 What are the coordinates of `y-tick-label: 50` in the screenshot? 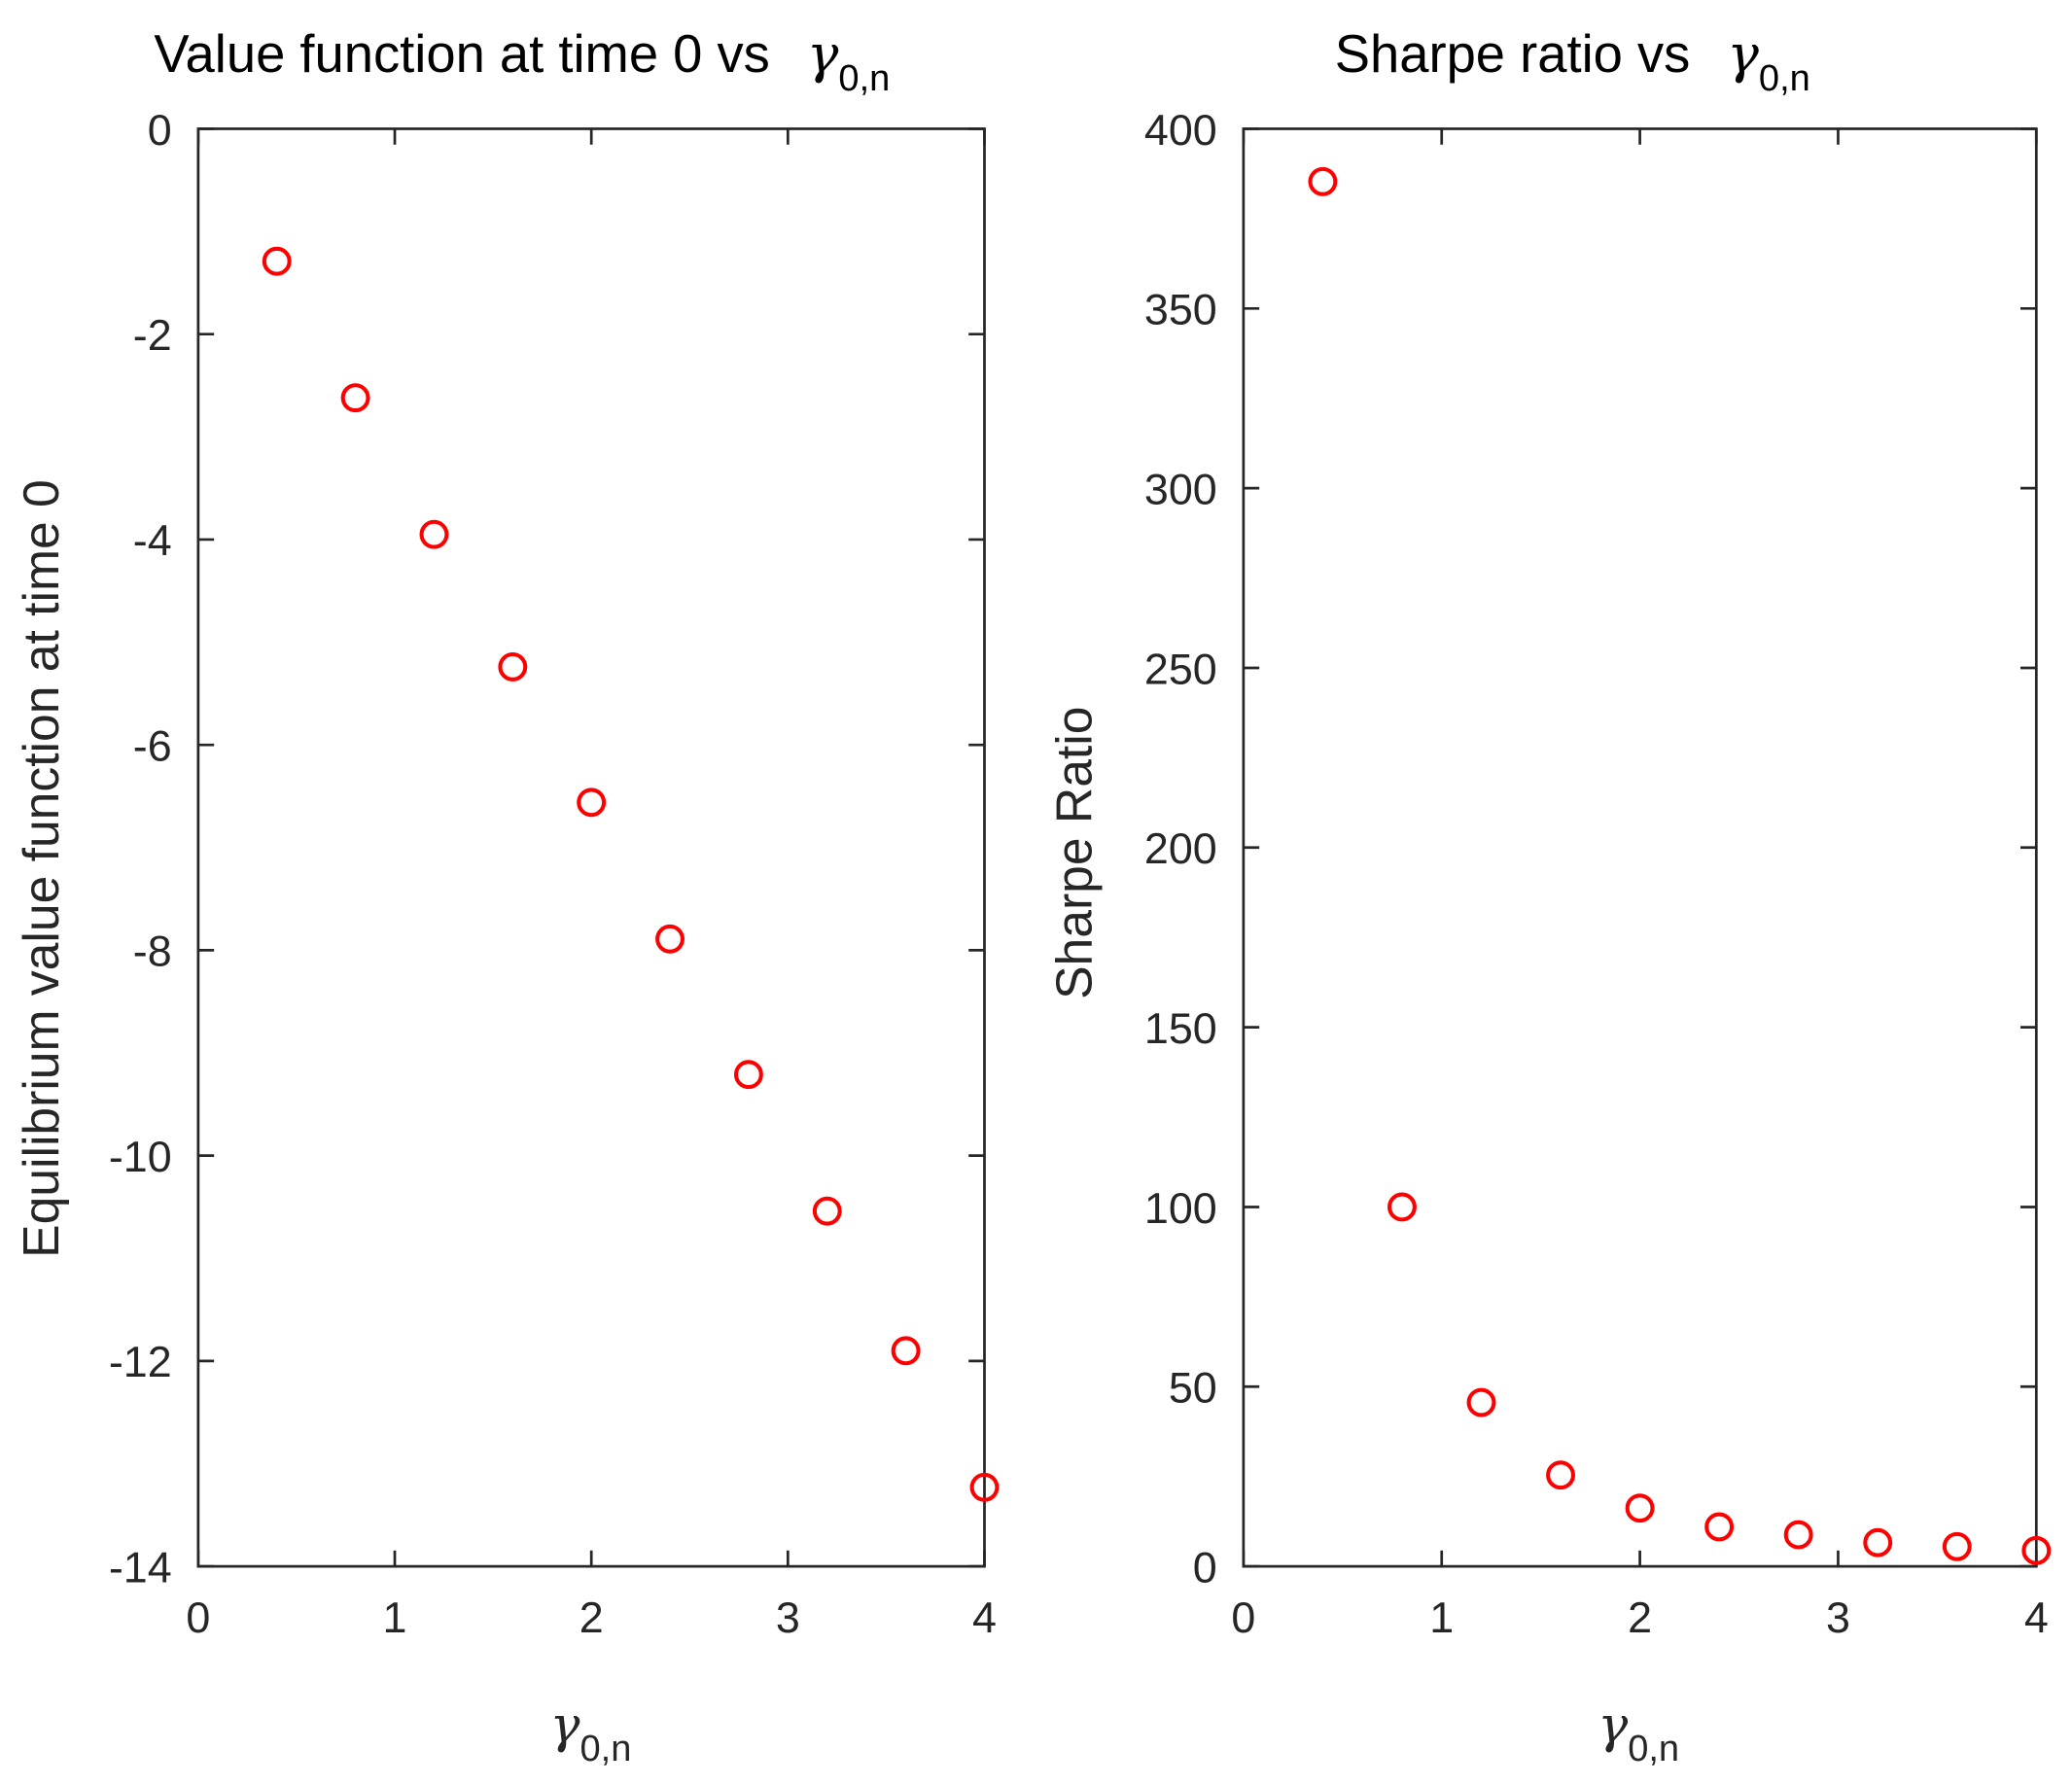 It's located at (1193, 1388).